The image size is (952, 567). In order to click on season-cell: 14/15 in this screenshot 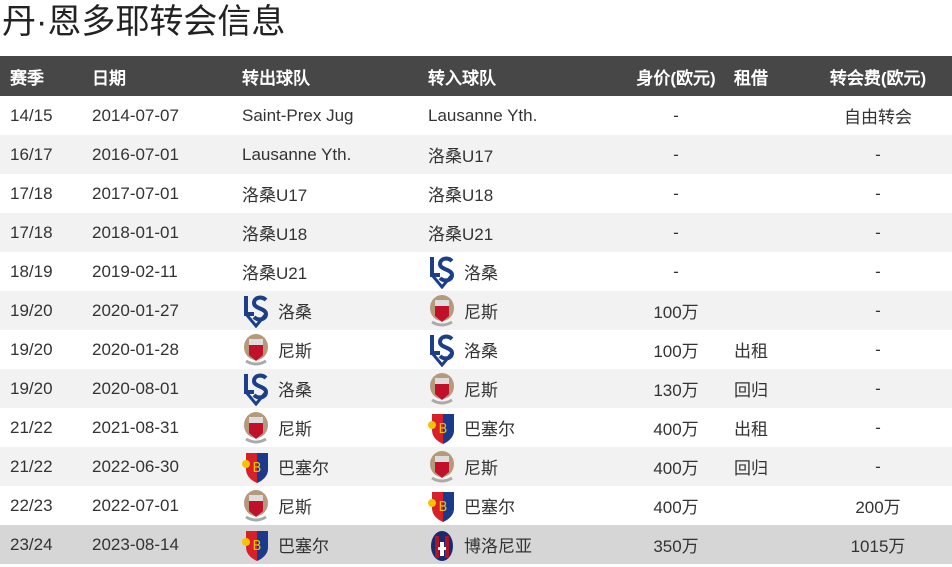, I will do `click(31, 115)`.